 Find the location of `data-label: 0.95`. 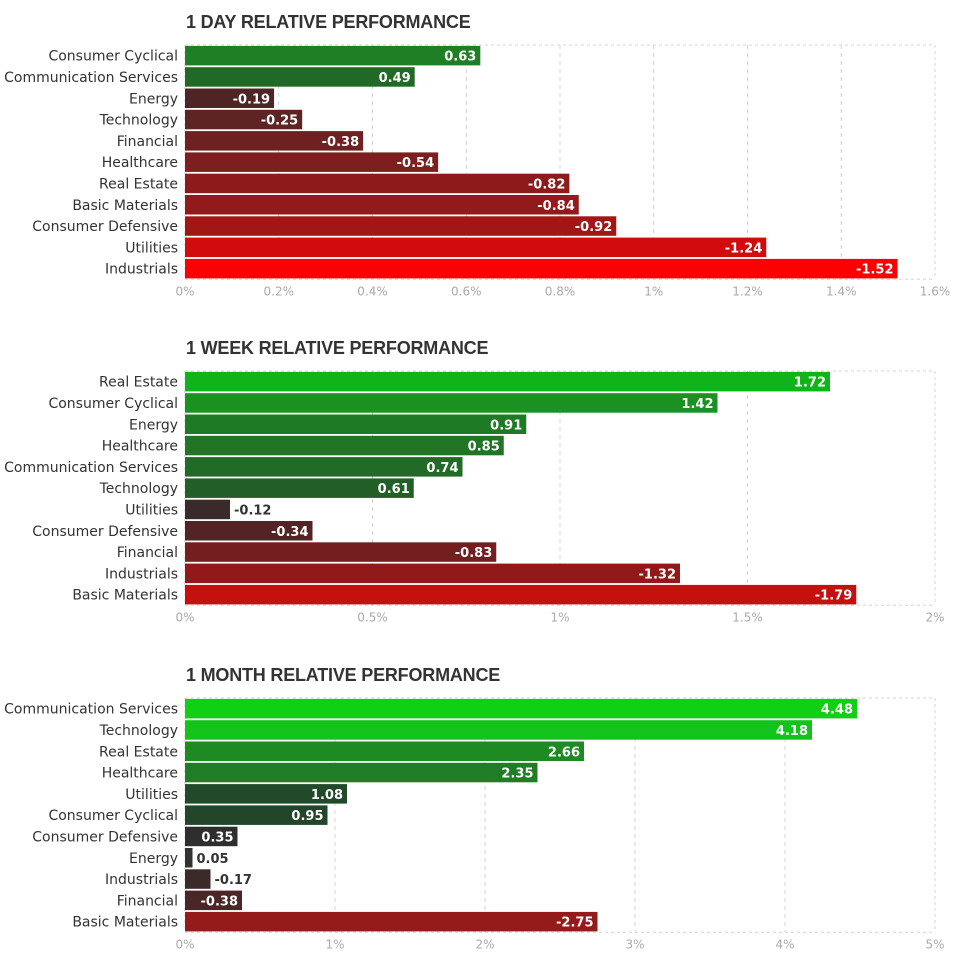

data-label: 0.95 is located at coordinates (307, 816).